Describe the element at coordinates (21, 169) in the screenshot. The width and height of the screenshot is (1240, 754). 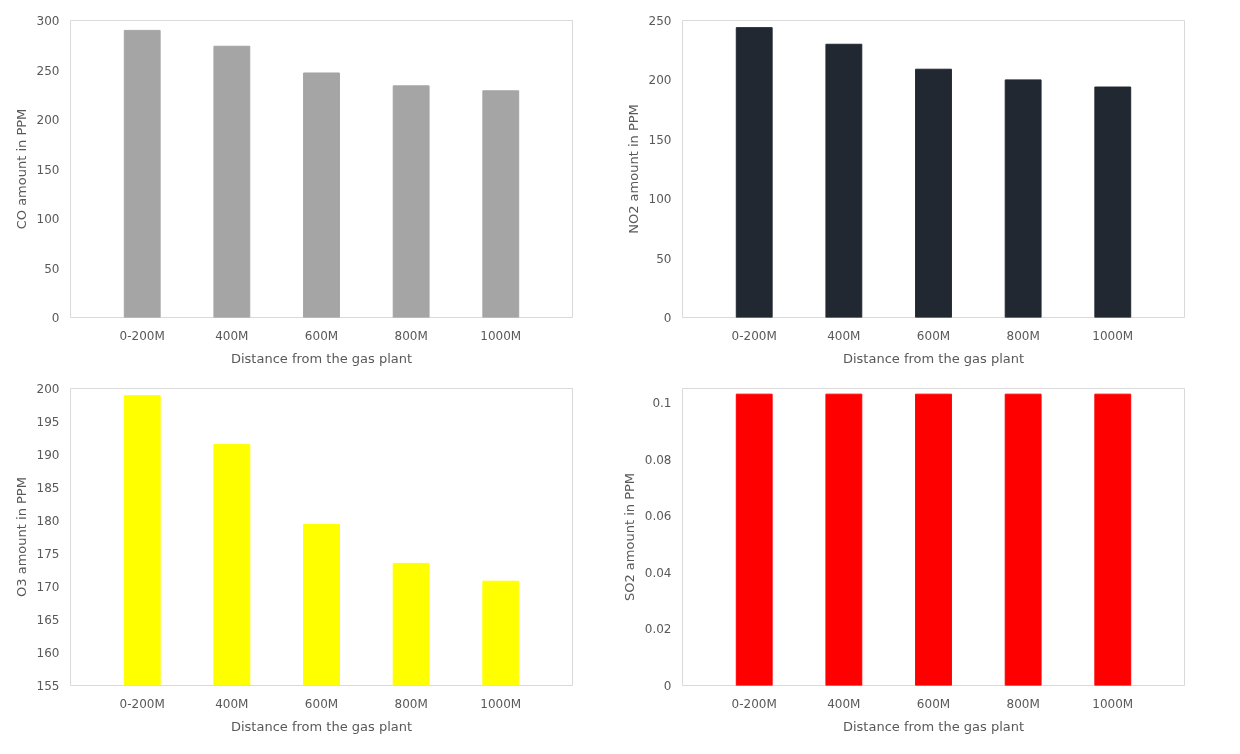
I see `y-axis-title: CO amount in PPM` at that location.